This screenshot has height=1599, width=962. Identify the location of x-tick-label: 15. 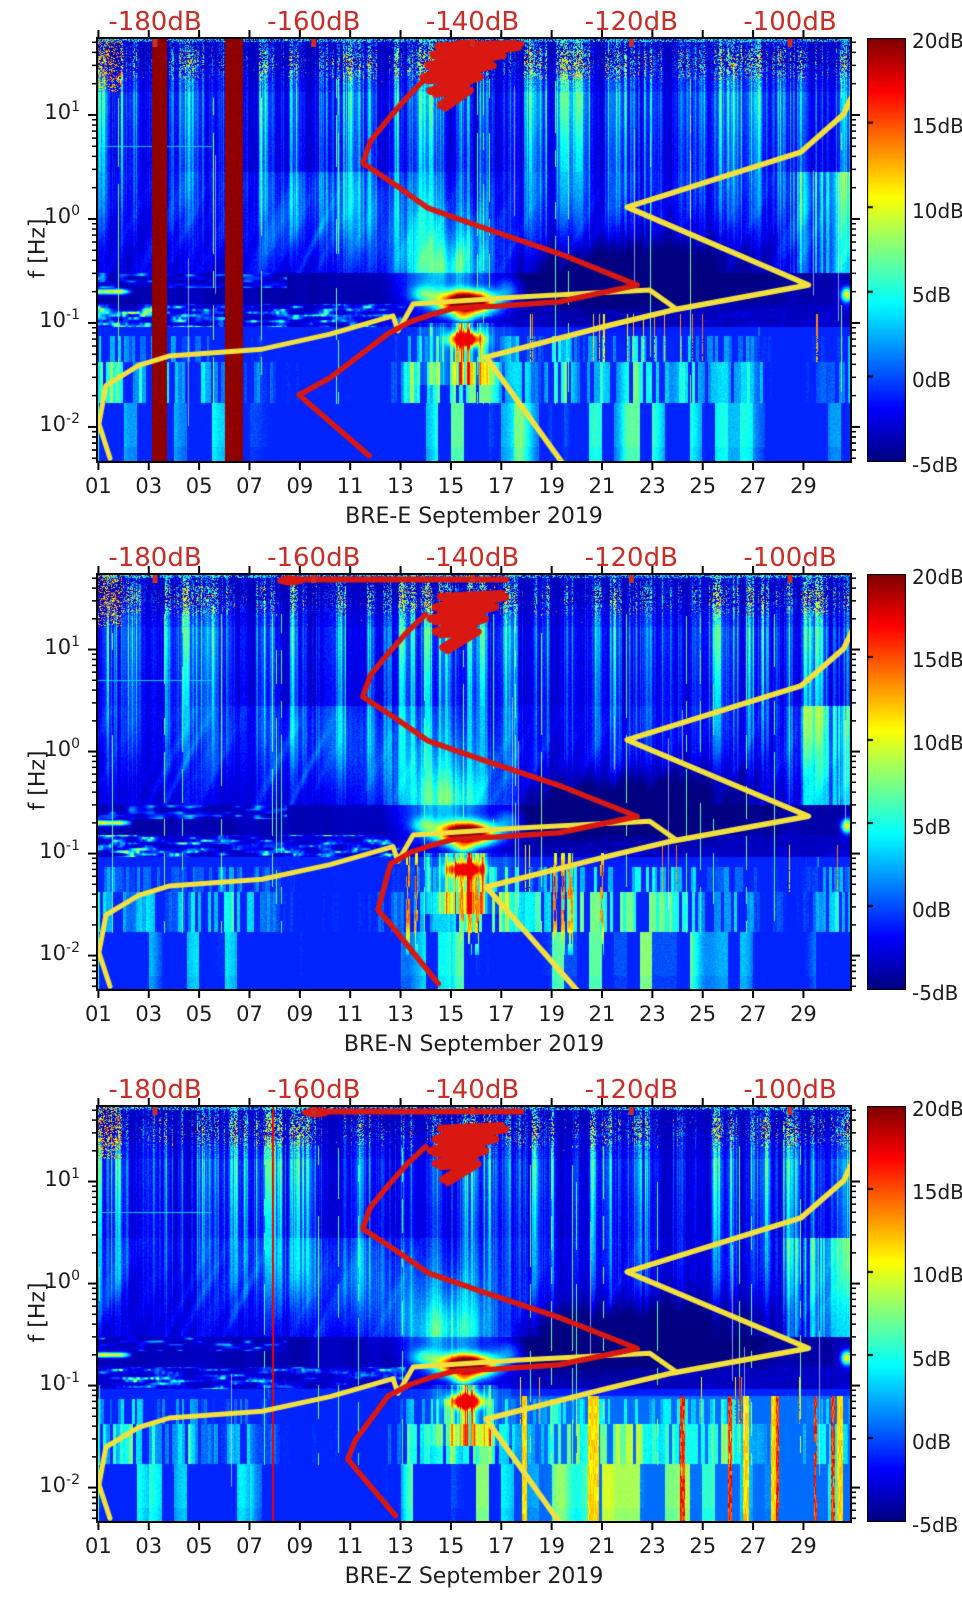
(451, 486).